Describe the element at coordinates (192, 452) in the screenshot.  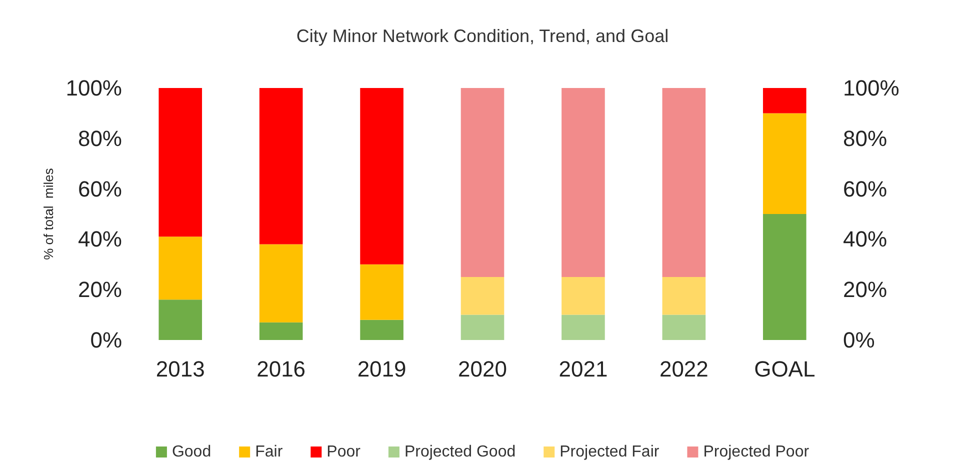
I see `legend-label: Good` at that location.